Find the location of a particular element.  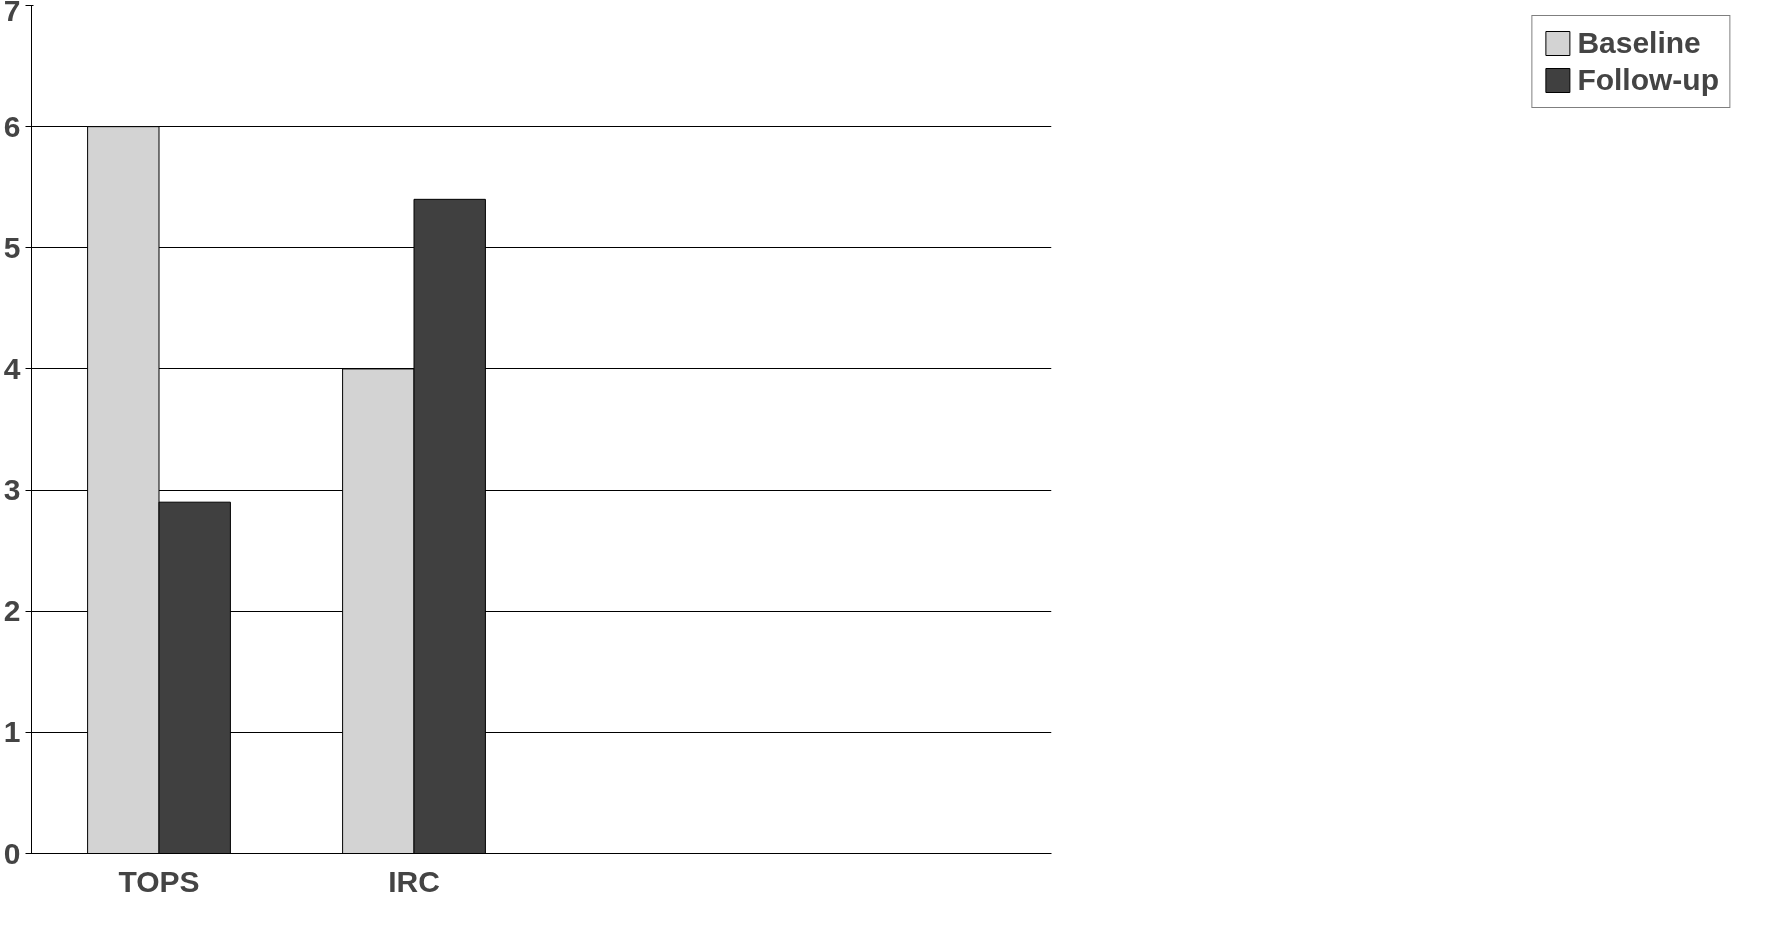

y-tick-label: 3 is located at coordinates (12, 490).